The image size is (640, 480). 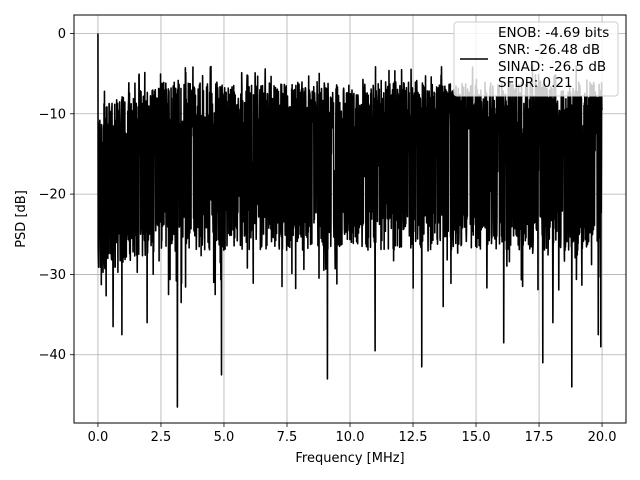 I want to click on legend-box, so click(x=536, y=59).